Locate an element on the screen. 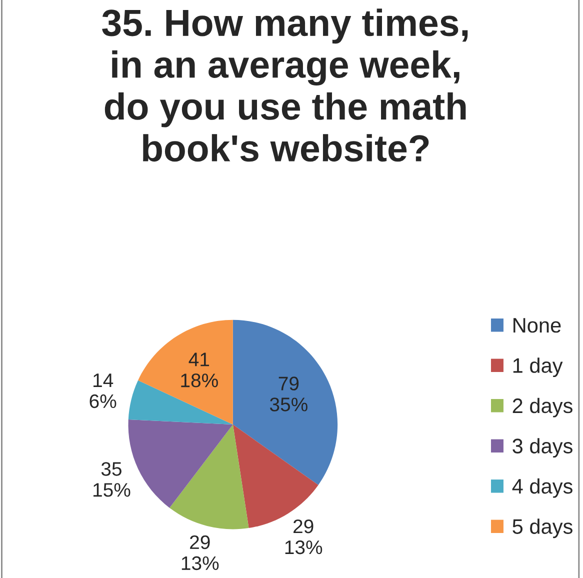  data-label: 79 35% is located at coordinates (289, 394).